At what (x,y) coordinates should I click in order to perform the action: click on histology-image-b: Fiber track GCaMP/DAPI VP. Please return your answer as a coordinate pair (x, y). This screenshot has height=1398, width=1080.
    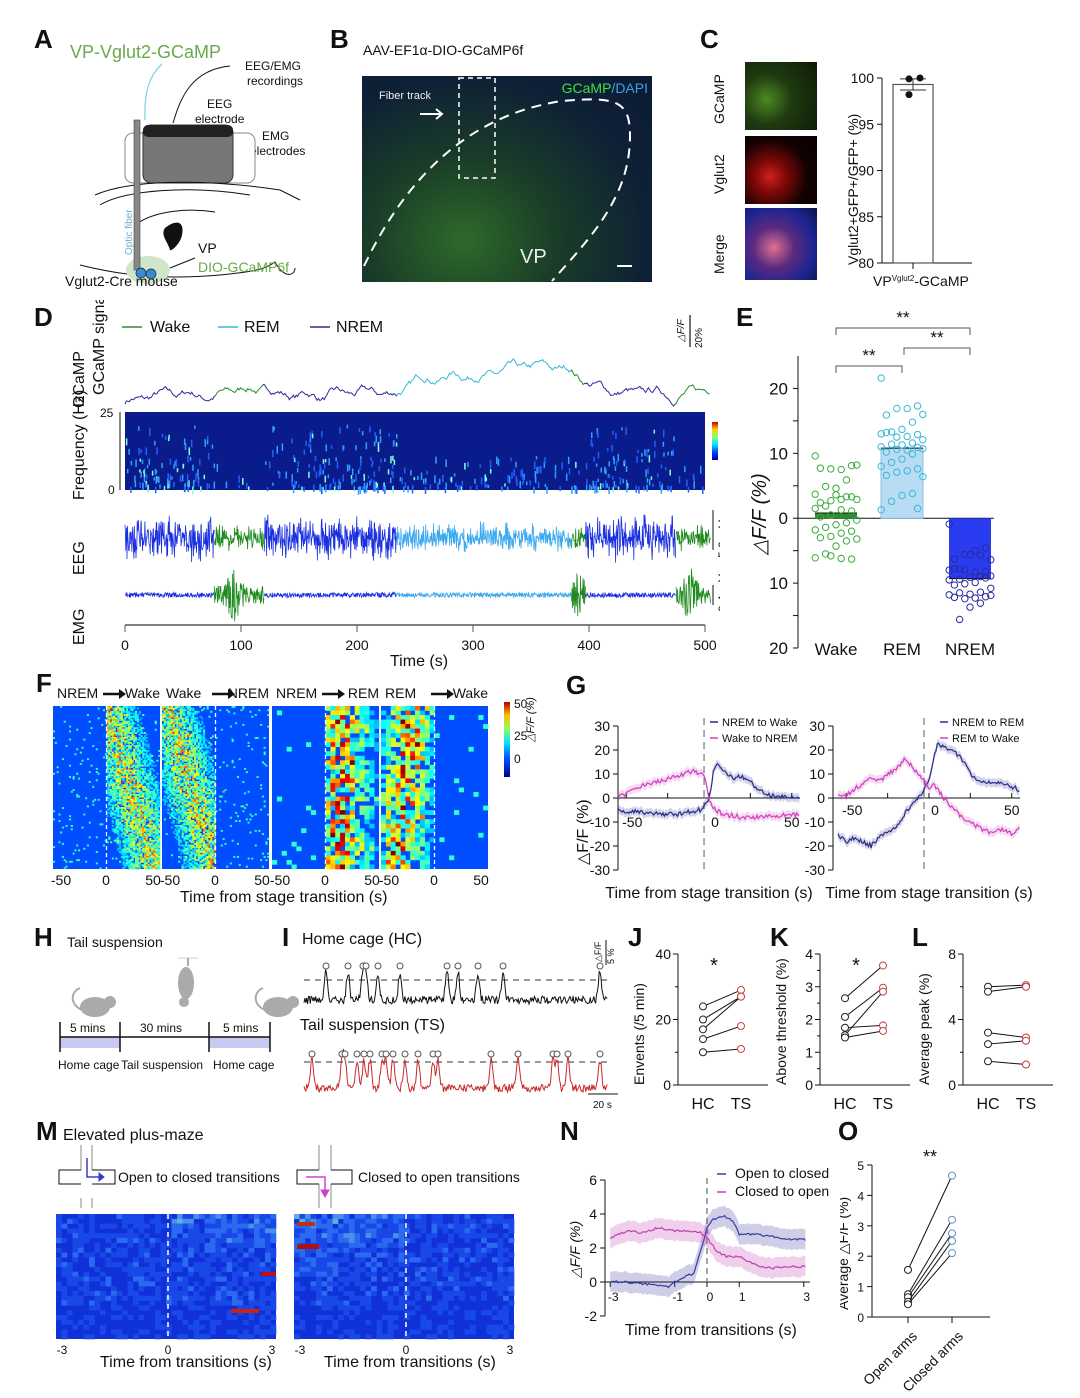
    Looking at the image, I should click on (507, 179).